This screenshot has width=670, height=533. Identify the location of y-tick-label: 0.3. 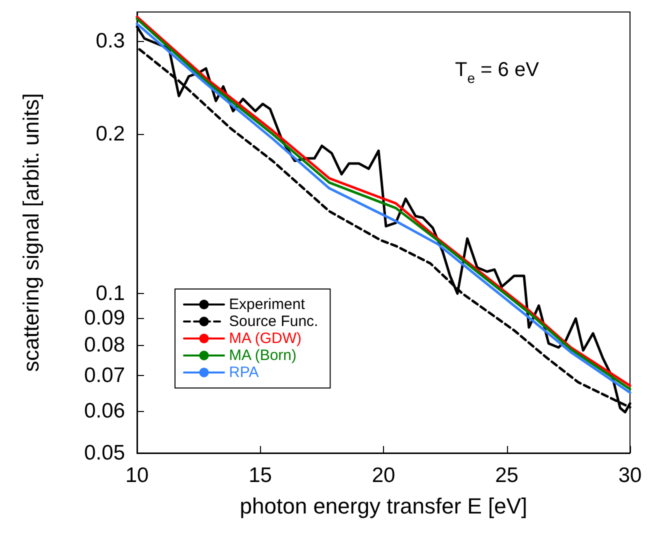
(110, 40).